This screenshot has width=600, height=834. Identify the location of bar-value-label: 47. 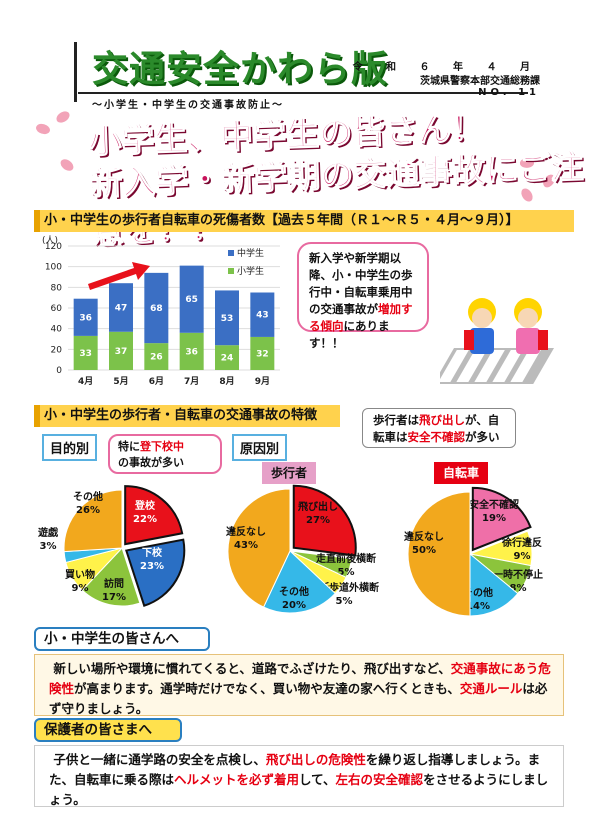
(121, 308).